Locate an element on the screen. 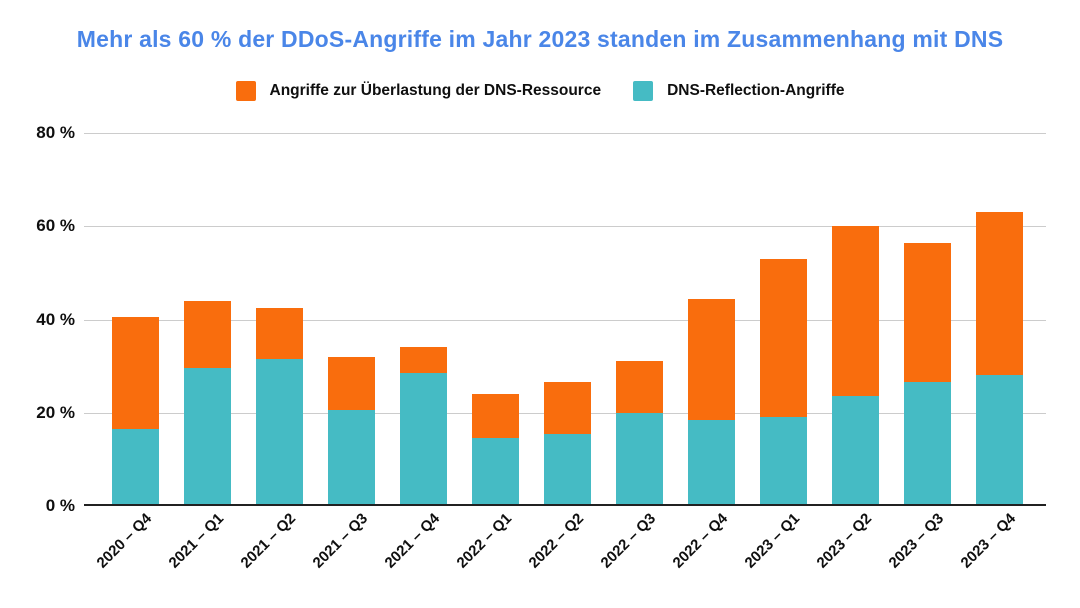 Image resolution: width=1080 pixels, height=608 pixels. bar-stack-2021 – Q3 is located at coordinates (351, 431).